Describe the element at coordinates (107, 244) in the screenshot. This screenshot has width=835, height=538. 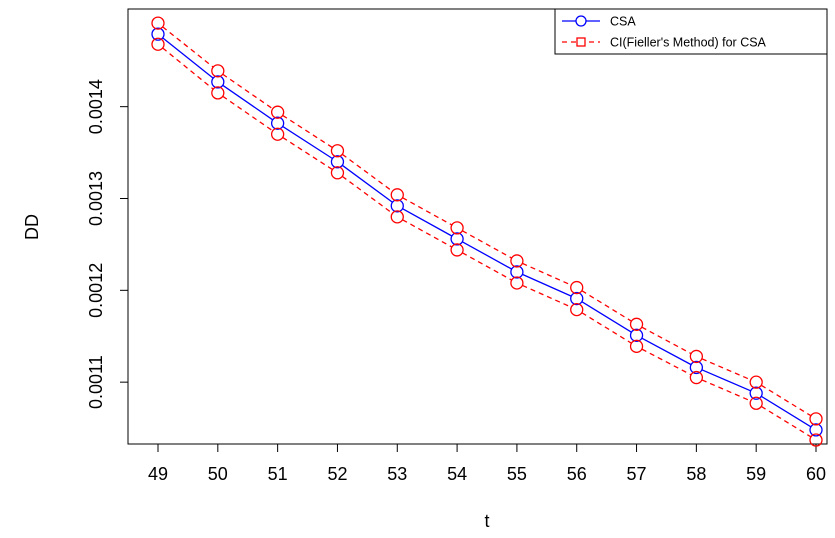
I see `y-axis: 0.0011 0.0012 0.0013 0.0014` at that location.